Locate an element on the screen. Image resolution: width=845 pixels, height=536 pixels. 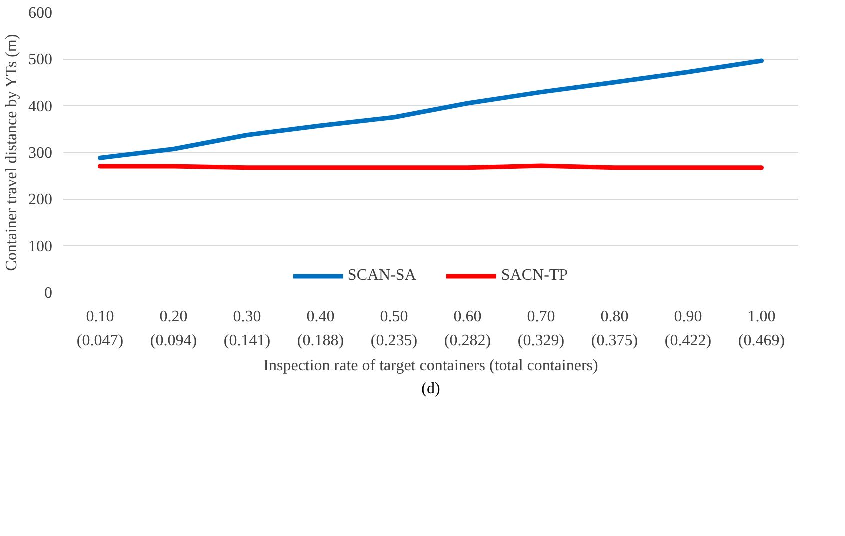
category-label: 0.90 (0.422) is located at coordinates (688, 329).